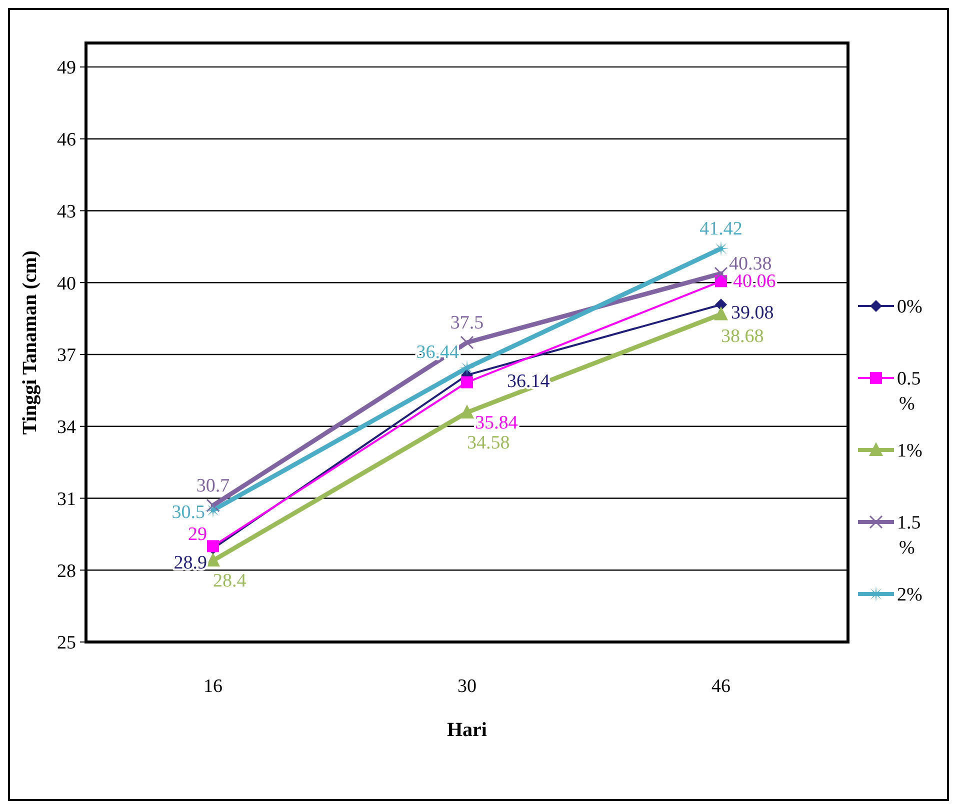 The width and height of the screenshot is (957, 809). Describe the element at coordinates (467, 686) in the screenshot. I see `x-tick-label: 30` at that location.